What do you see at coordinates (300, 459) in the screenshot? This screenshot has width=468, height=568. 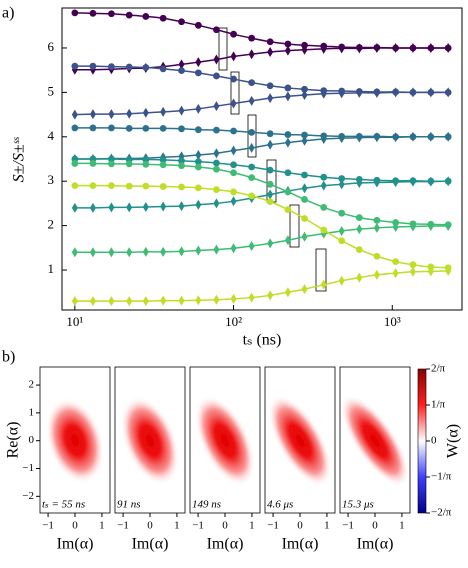 I see `heatmap-panel: 4.6 μs −1 0 1 Im(α)` at bounding box center [300, 459].